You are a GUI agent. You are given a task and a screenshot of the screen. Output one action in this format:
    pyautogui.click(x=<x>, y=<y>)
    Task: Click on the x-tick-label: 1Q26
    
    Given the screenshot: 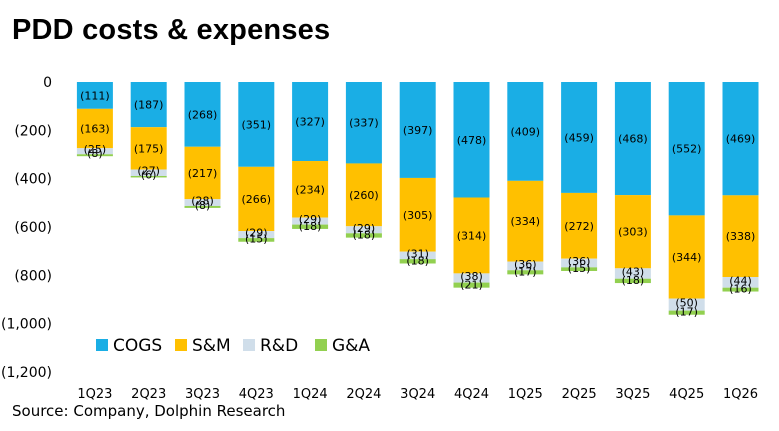 What is the action you would take?
    pyautogui.click(x=740, y=394)
    